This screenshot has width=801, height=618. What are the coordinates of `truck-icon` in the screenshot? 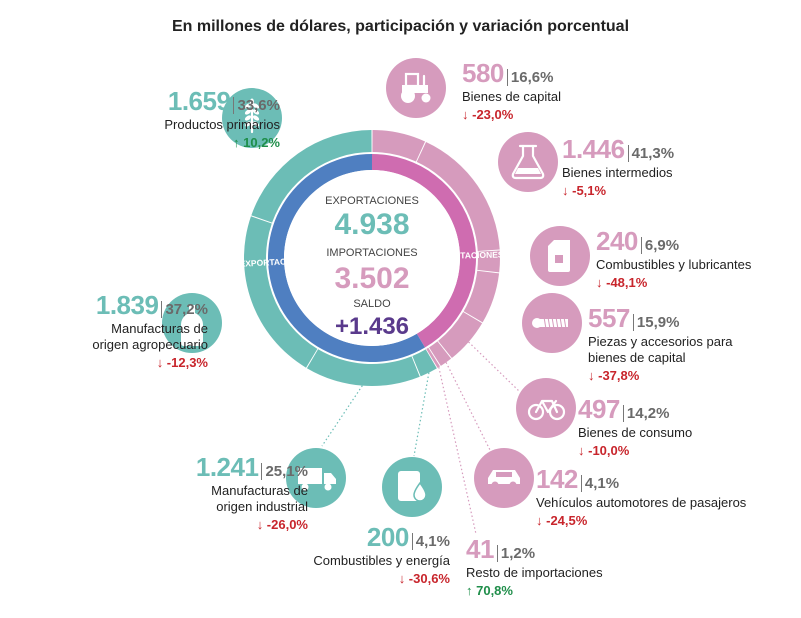 It's located at (316, 478).